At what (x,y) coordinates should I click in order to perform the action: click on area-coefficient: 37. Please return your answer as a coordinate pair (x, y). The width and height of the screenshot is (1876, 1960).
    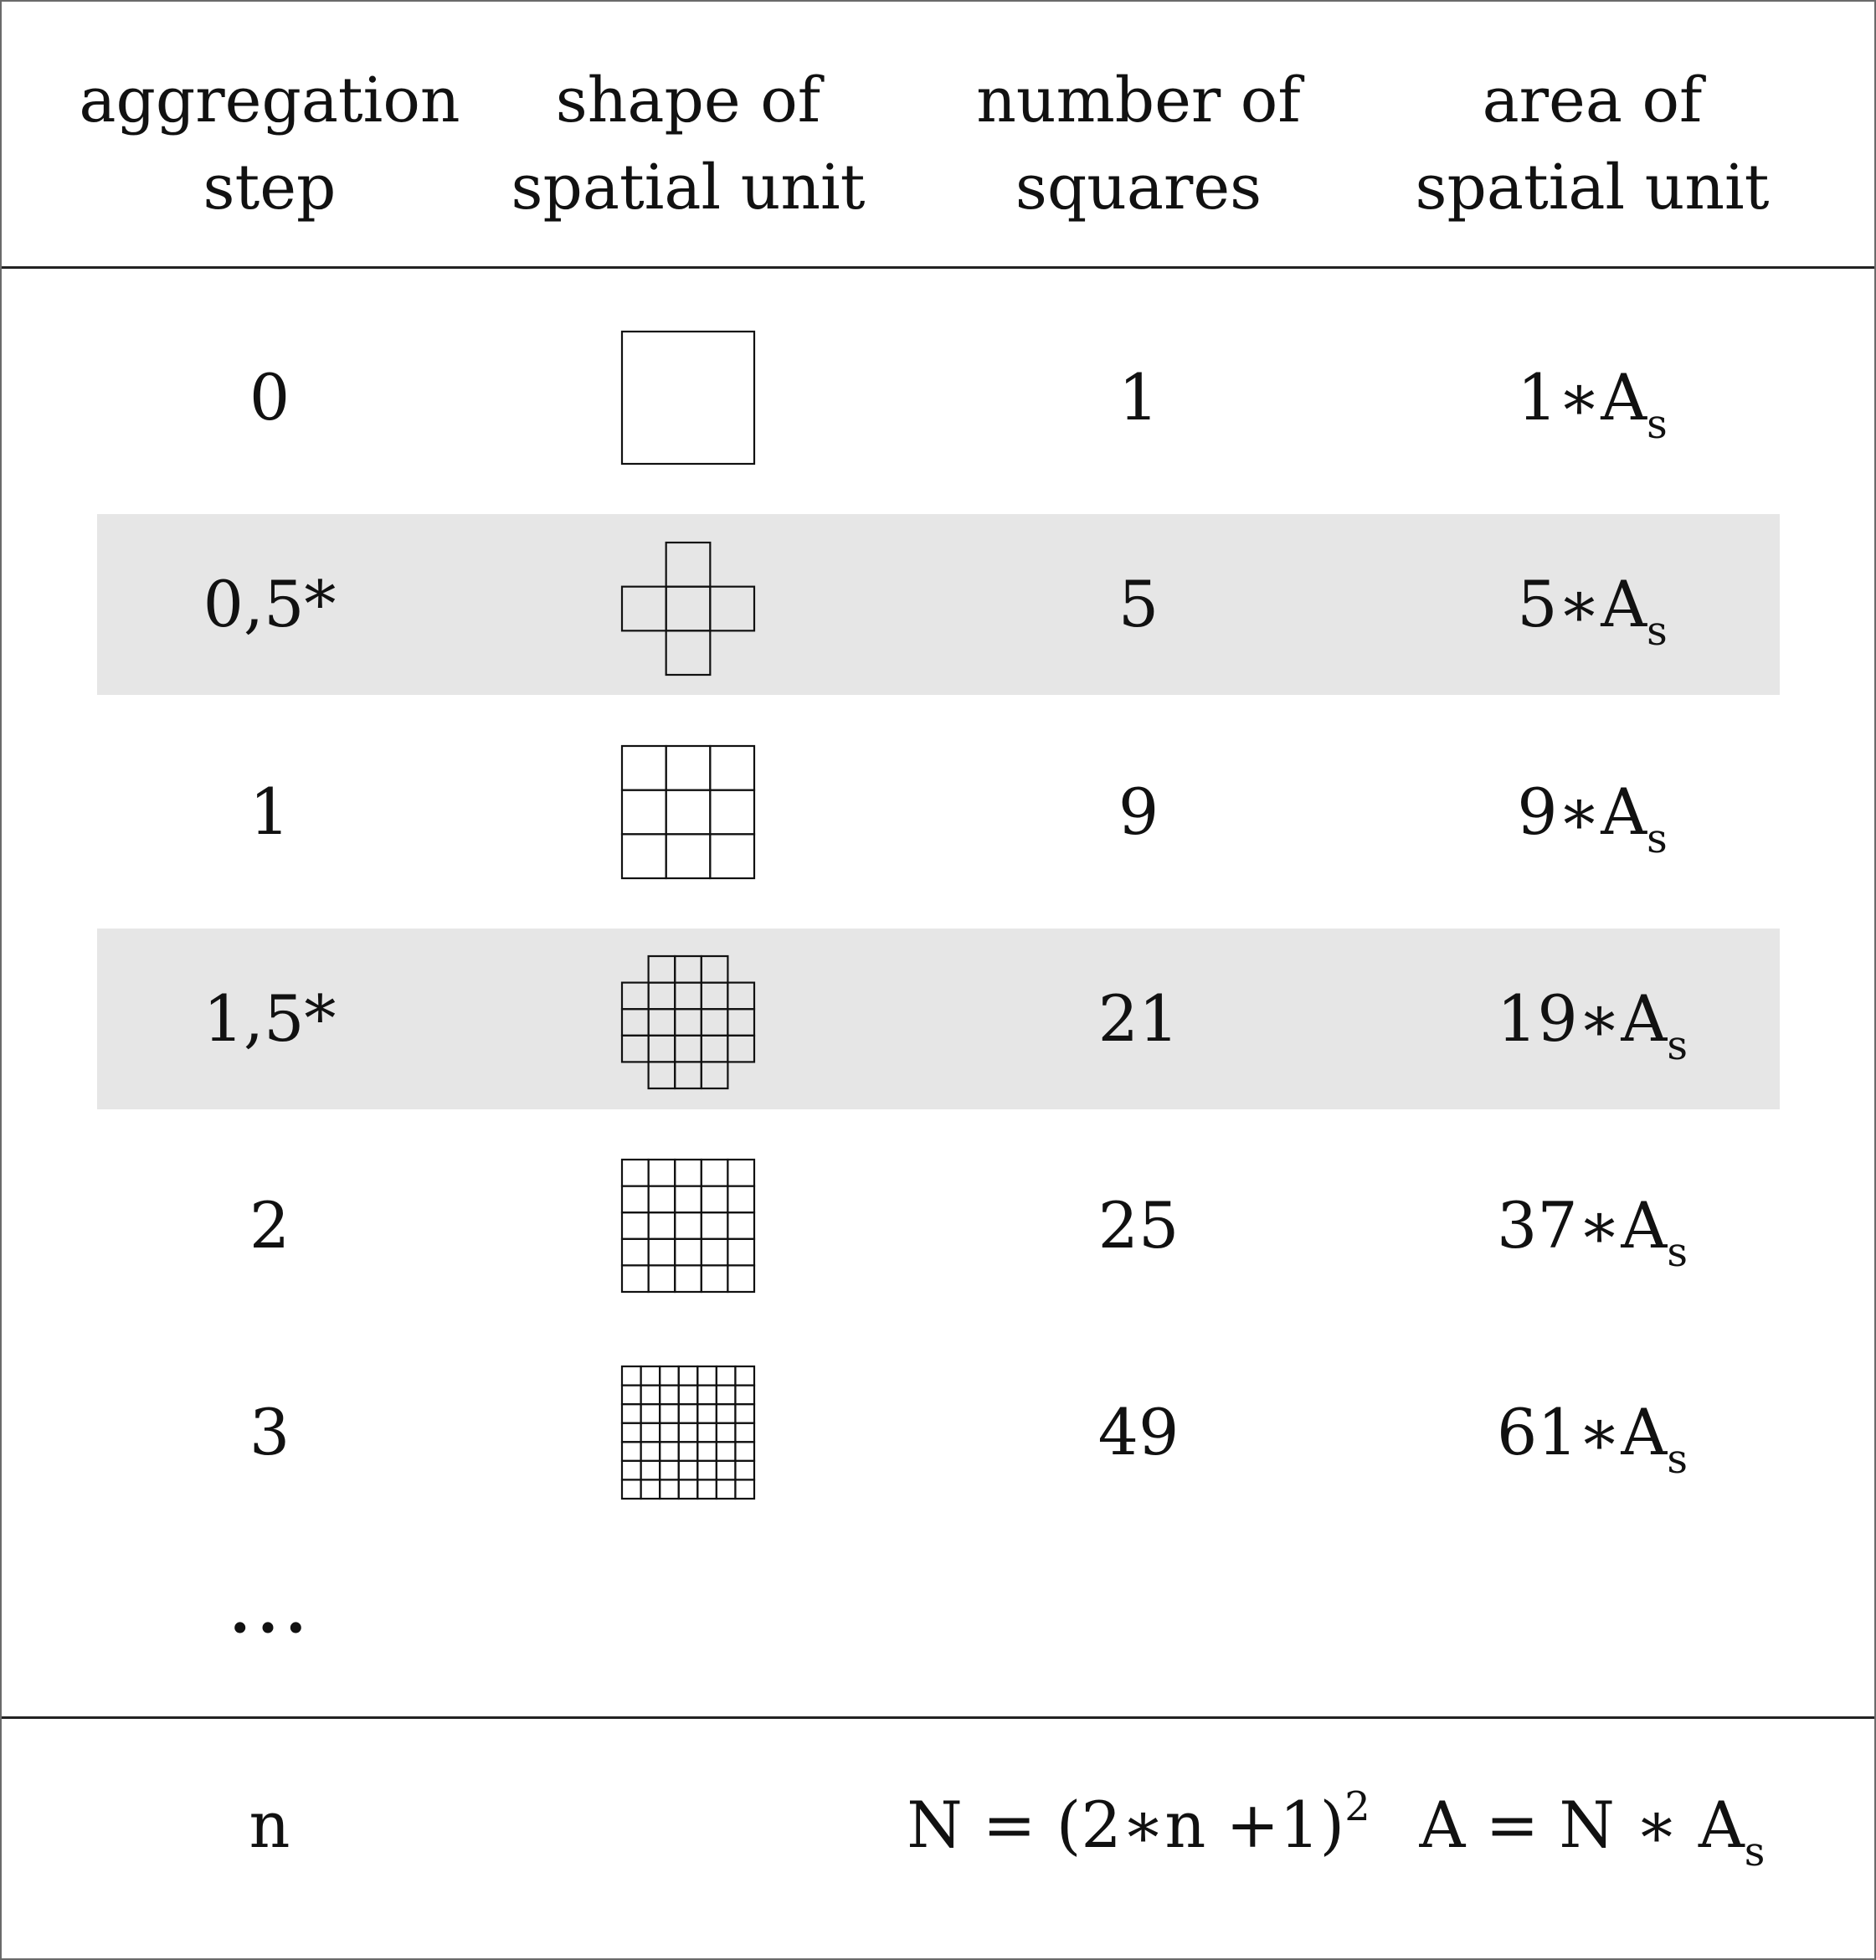
    Looking at the image, I should click on (1537, 1225).